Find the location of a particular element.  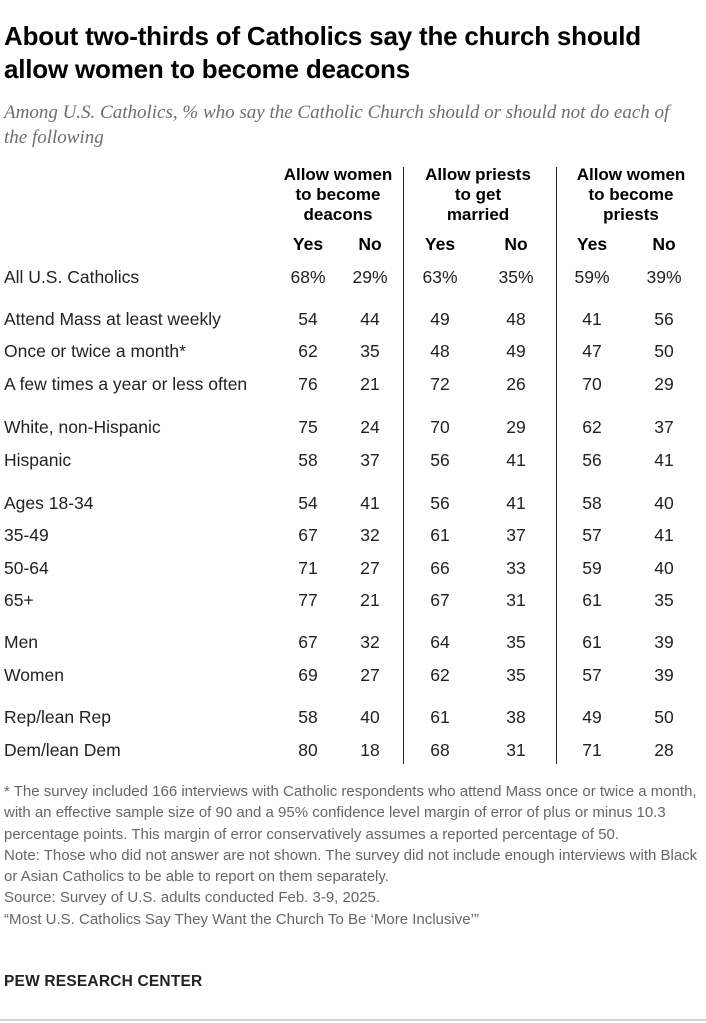

table-row: Dem/lean Dem 80 18 68 31 71 28 is located at coordinates (353, 750).